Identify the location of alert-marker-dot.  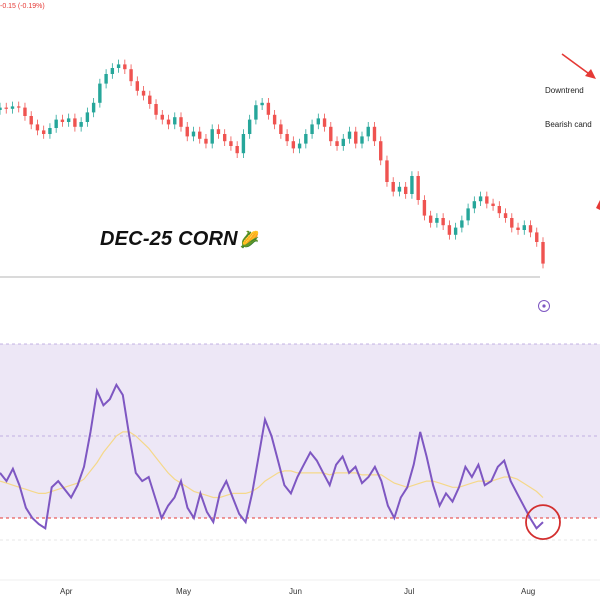
(544, 306).